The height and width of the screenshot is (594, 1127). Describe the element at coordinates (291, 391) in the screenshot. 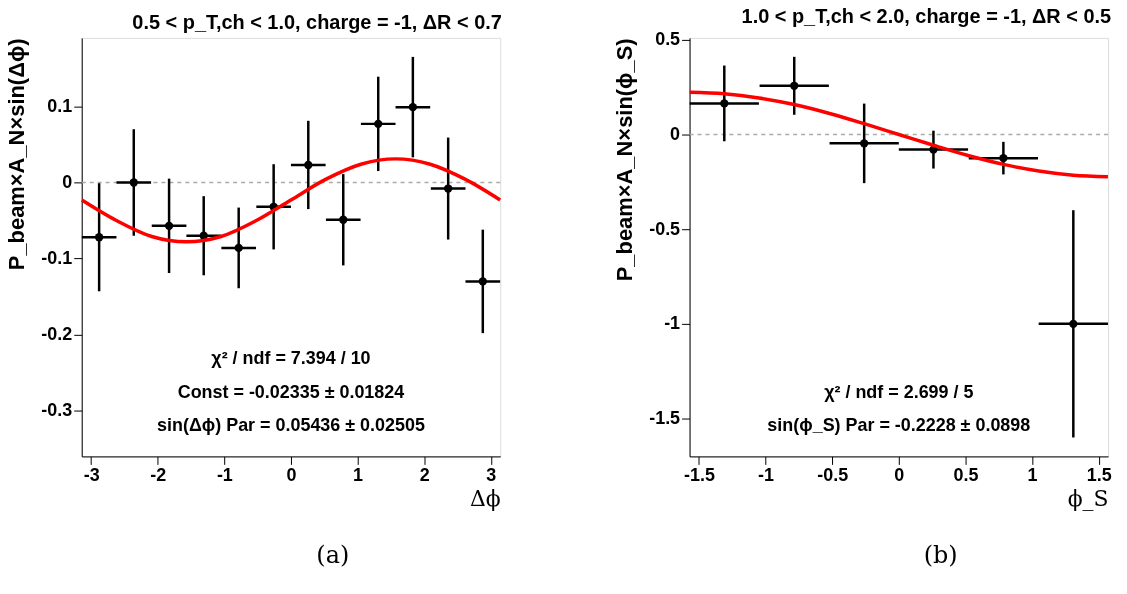

I see `annotation: Const = -0.02335 ± 0.01824` at that location.